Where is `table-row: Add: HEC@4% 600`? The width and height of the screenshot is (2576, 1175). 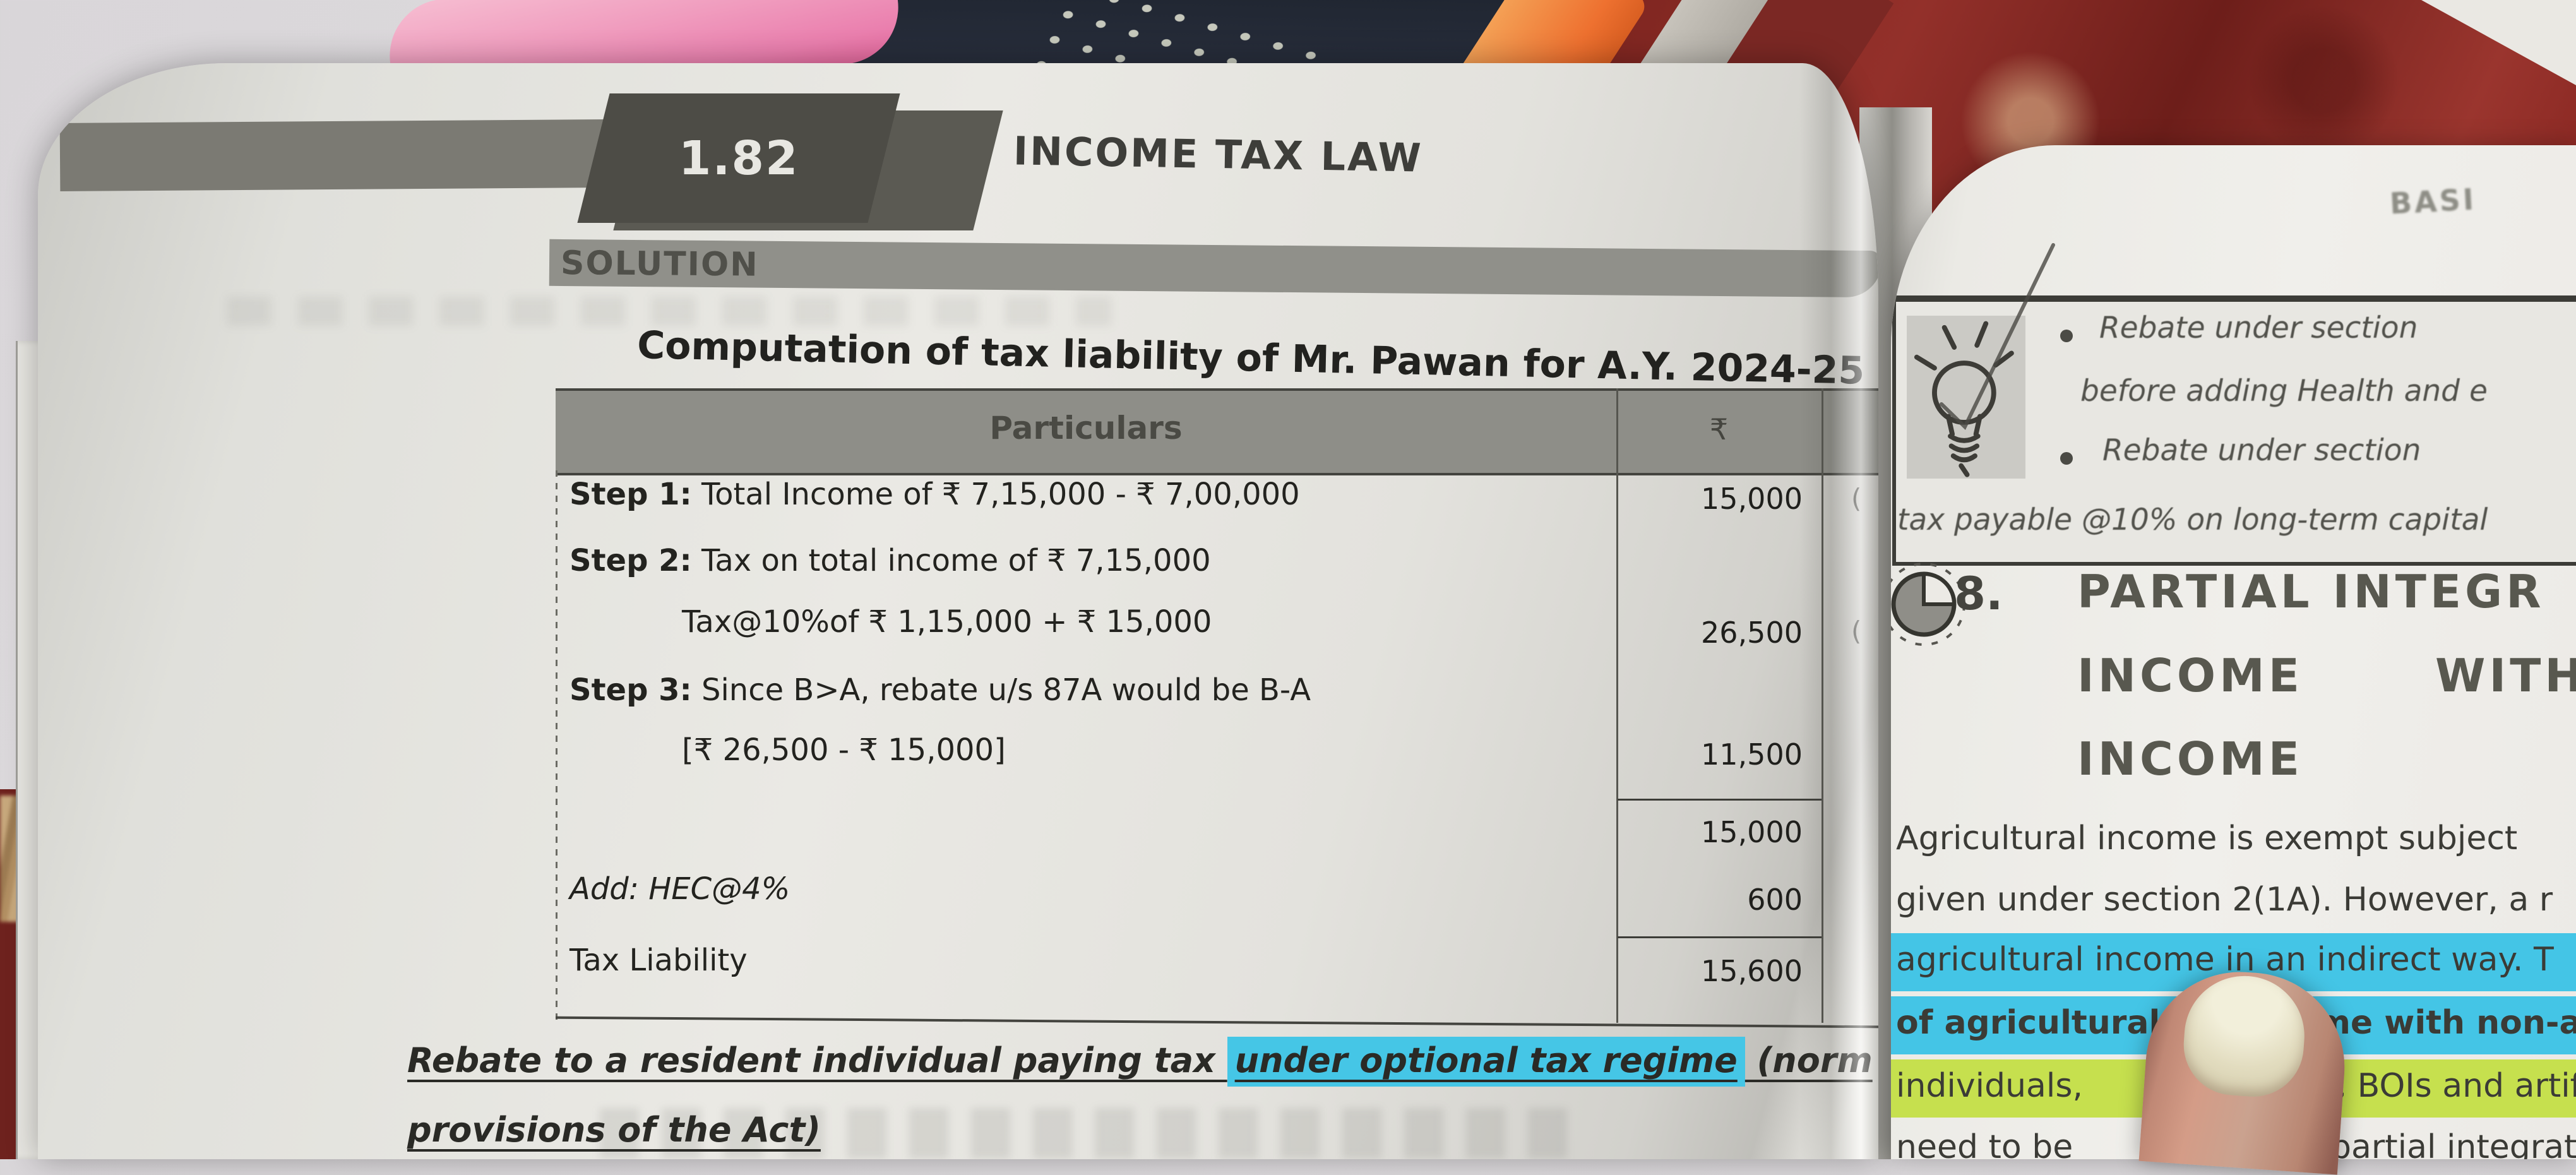 table-row: Add: HEC@4% 600 is located at coordinates (1217, 903).